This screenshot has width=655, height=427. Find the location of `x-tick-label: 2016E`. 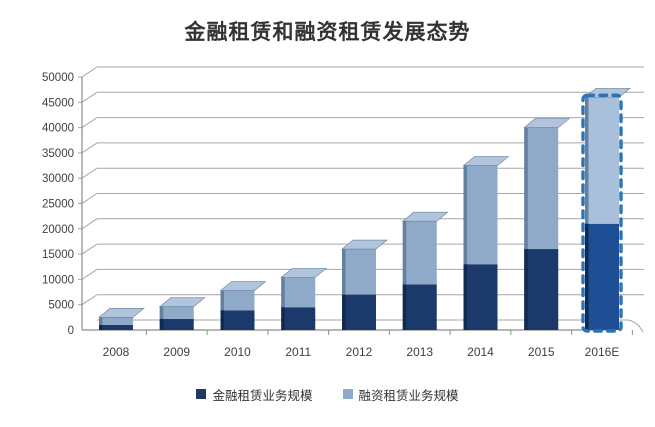

x-tick-label: 2016E is located at coordinates (602, 352).